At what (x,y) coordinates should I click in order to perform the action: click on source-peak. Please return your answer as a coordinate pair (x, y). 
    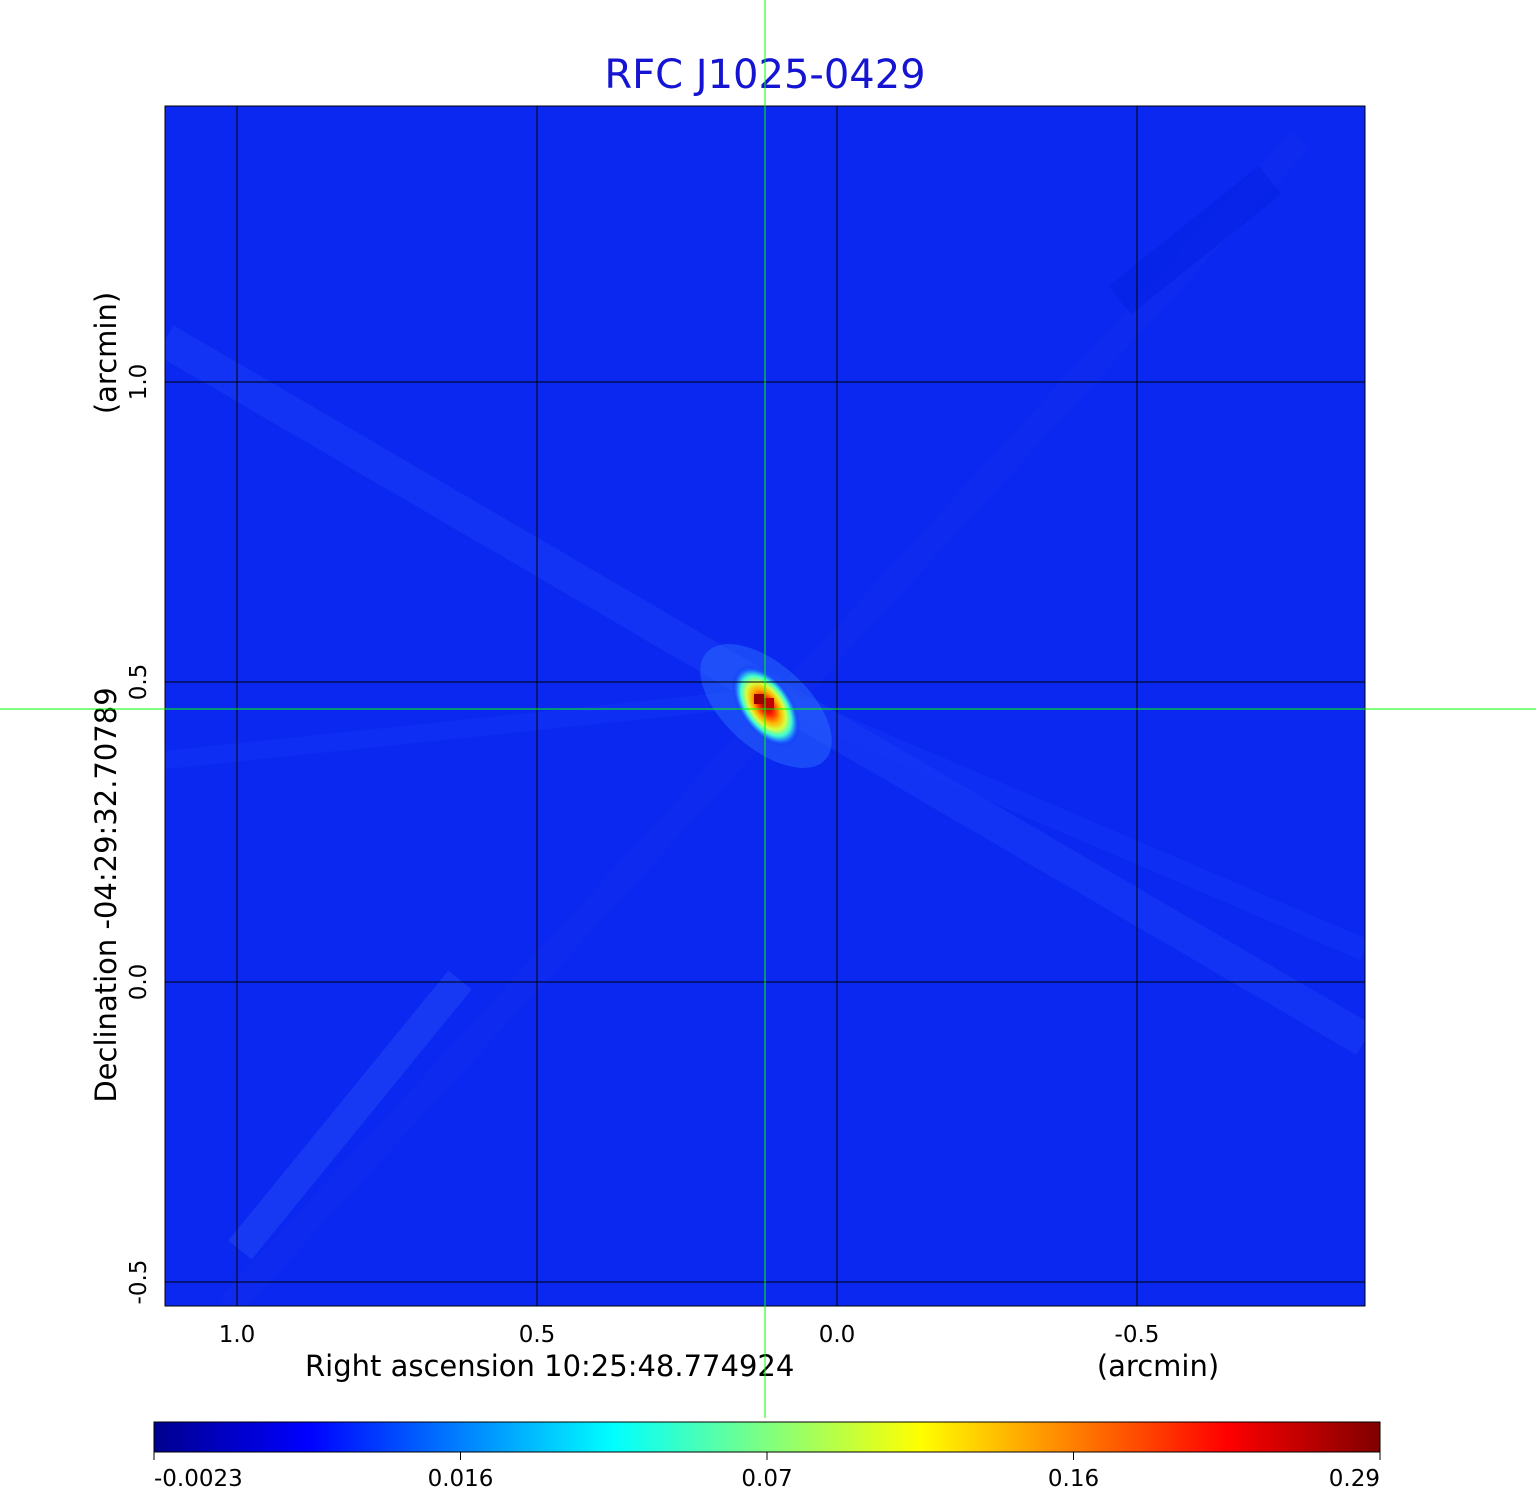
    Looking at the image, I should click on (766, 706).